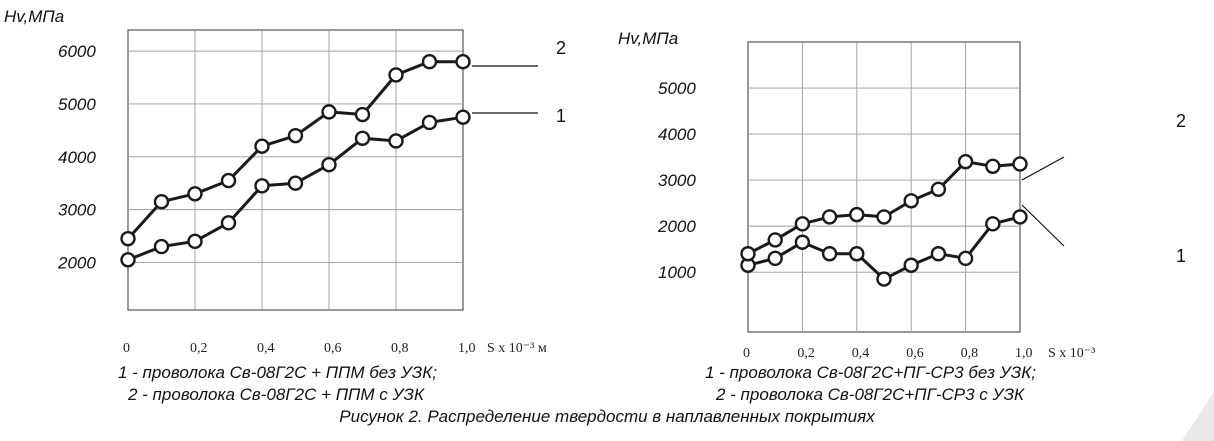 Image resolution: width=1214 pixels, height=441 pixels. Describe the element at coordinates (677, 272) in the screenshot. I see `y-tick-label-right: 1000` at that location.